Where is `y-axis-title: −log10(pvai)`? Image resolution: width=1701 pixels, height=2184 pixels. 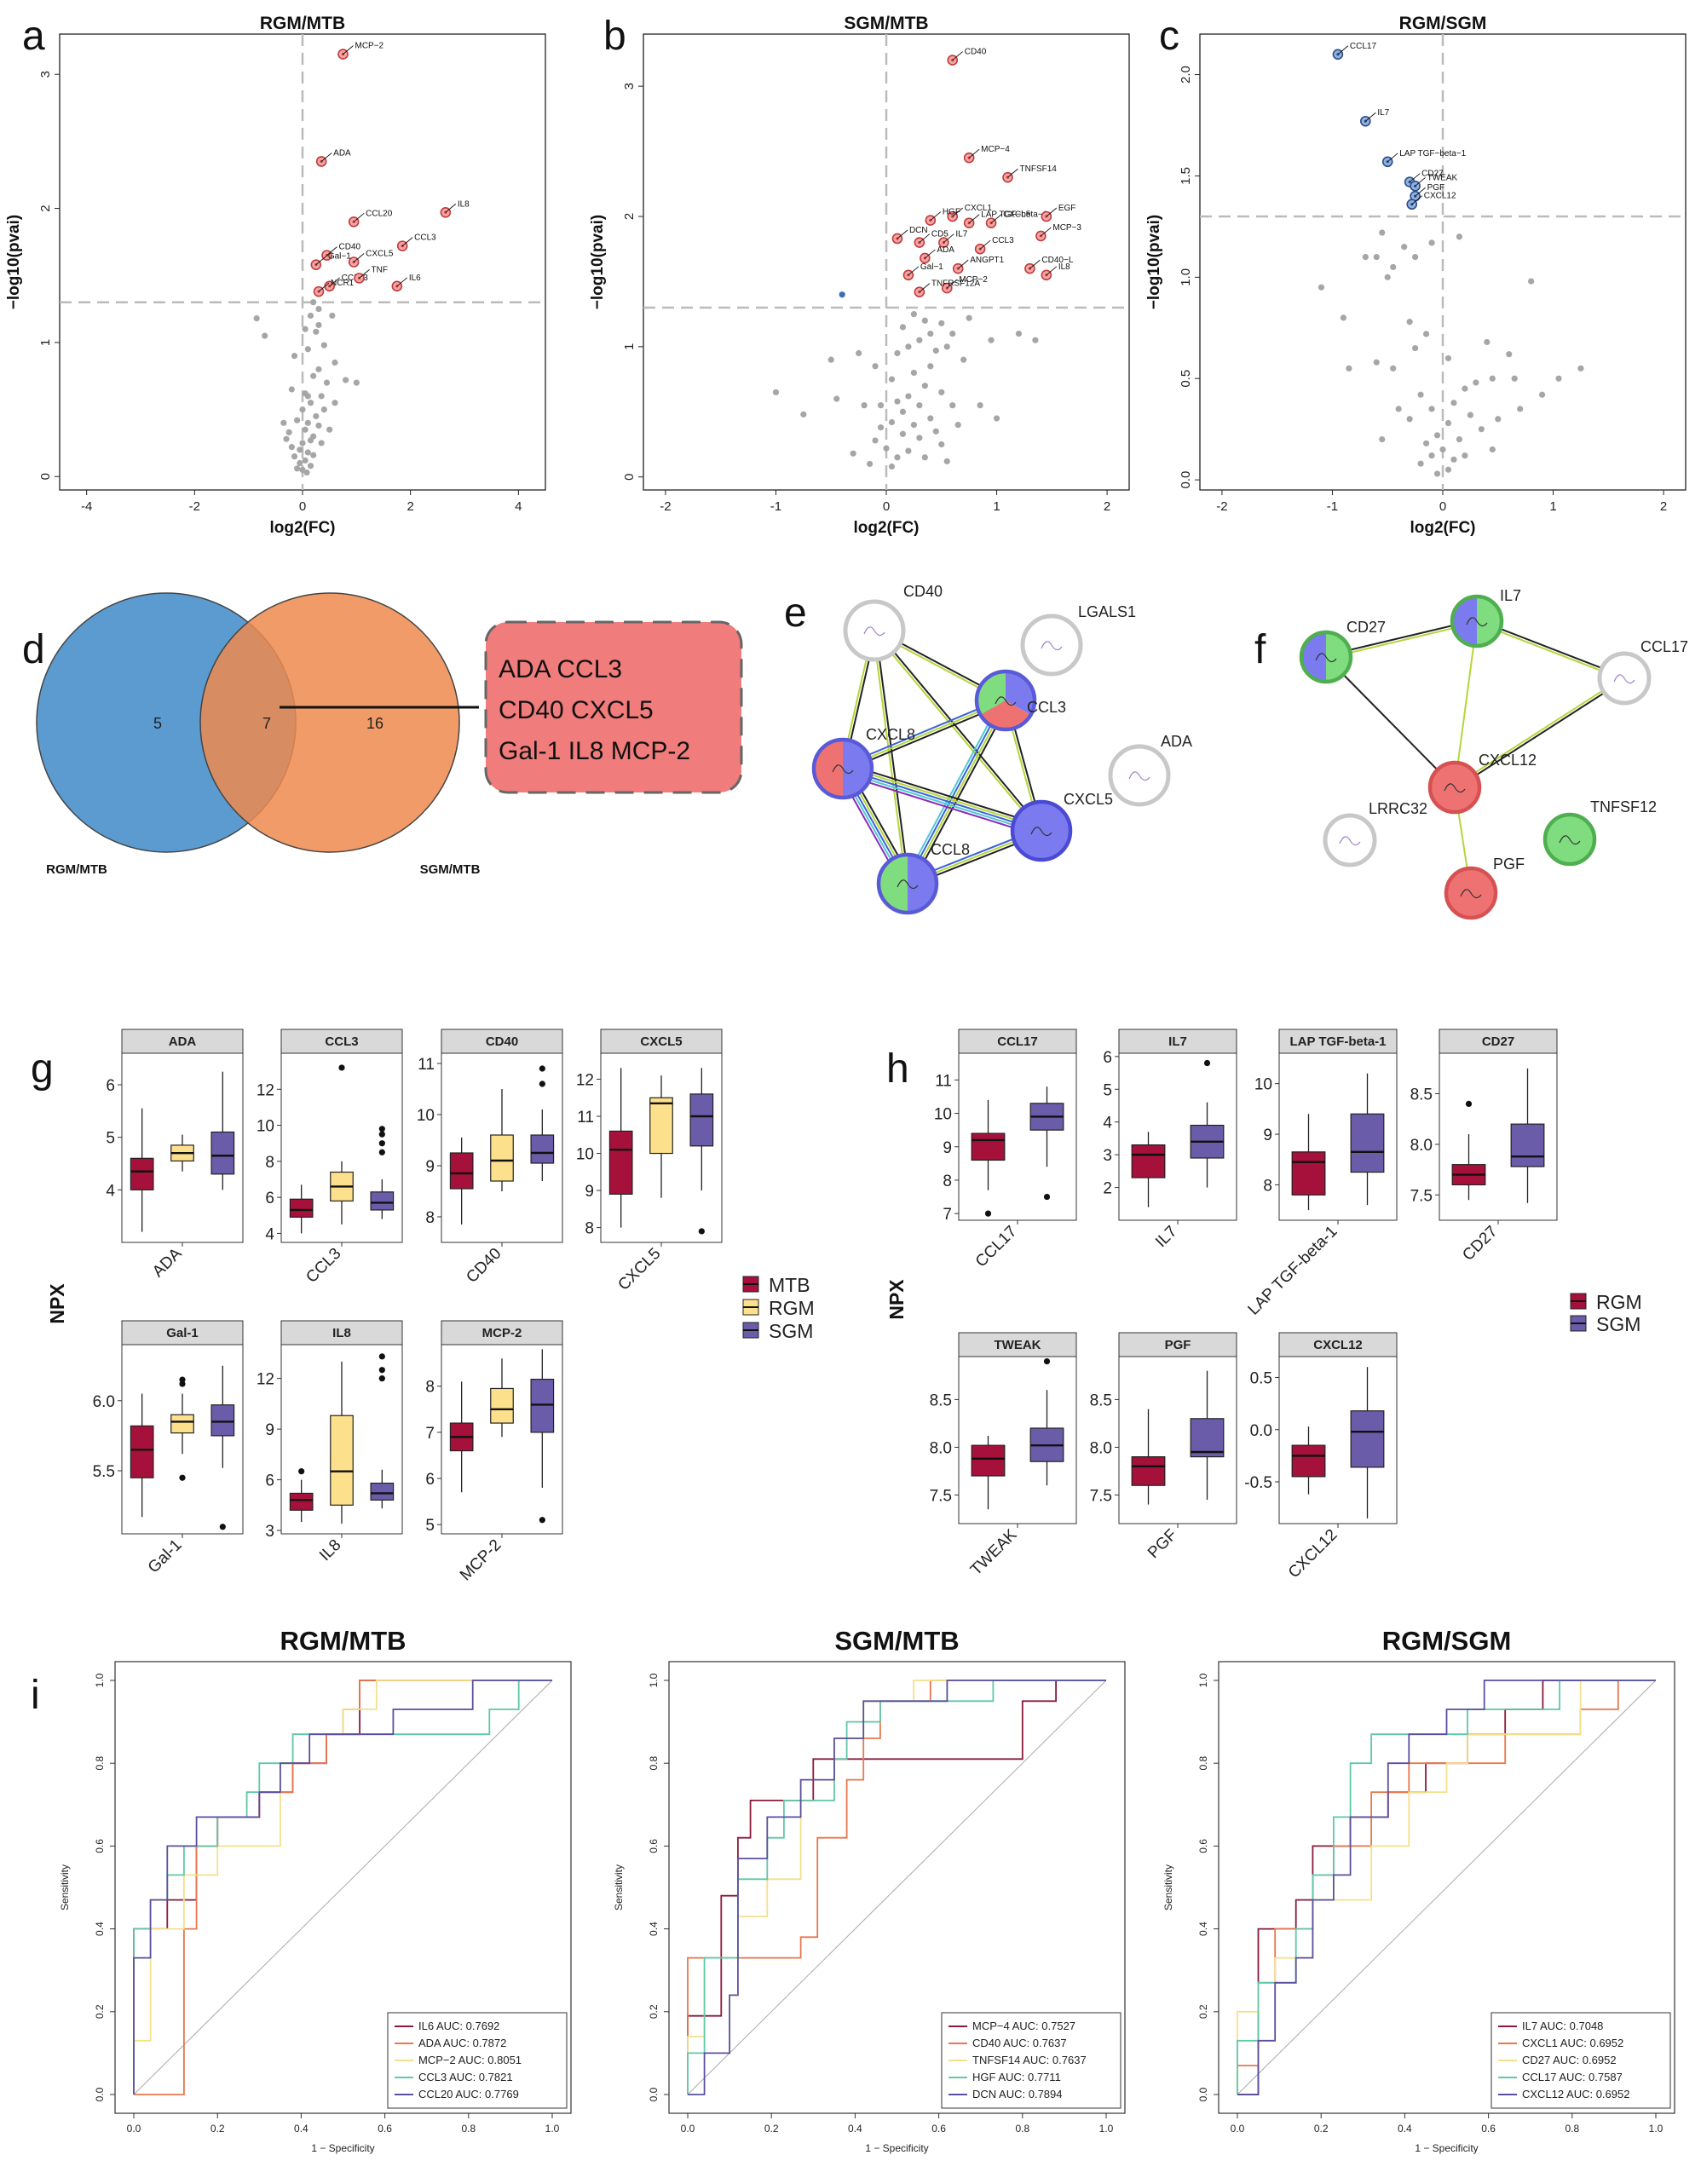 y-axis-title: −log10(pvai) is located at coordinates (598, 262).